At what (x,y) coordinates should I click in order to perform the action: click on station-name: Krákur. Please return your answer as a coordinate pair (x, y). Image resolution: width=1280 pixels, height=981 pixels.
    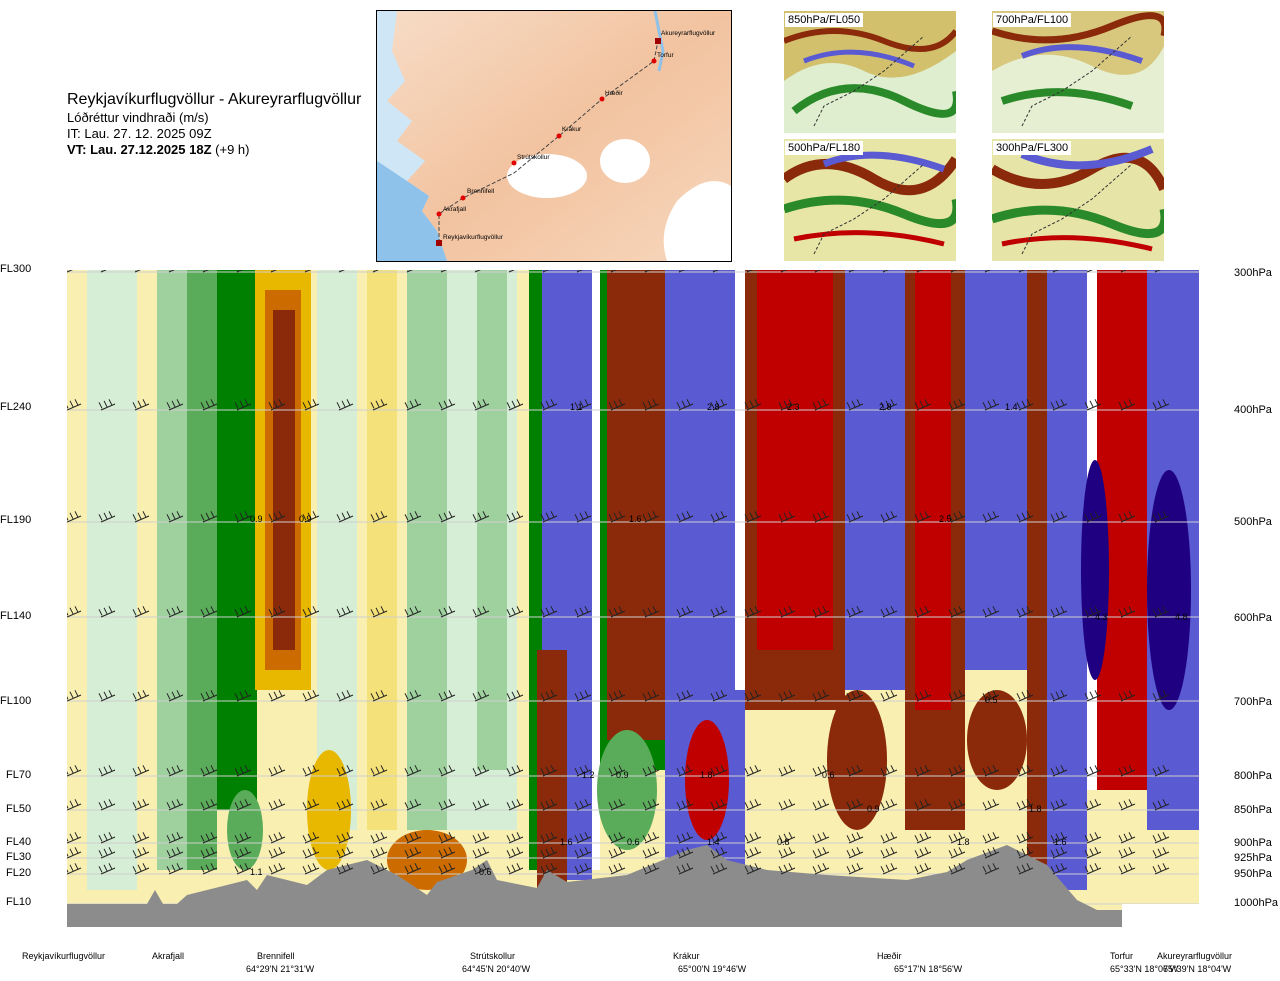
    Looking at the image, I should click on (686, 956).